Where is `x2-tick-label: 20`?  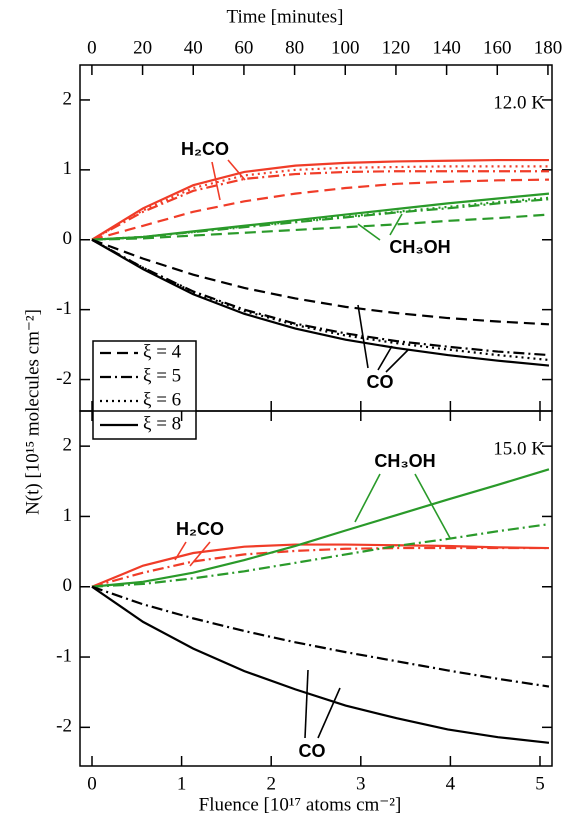
x2-tick-label: 20 is located at coordinates (142, 47).